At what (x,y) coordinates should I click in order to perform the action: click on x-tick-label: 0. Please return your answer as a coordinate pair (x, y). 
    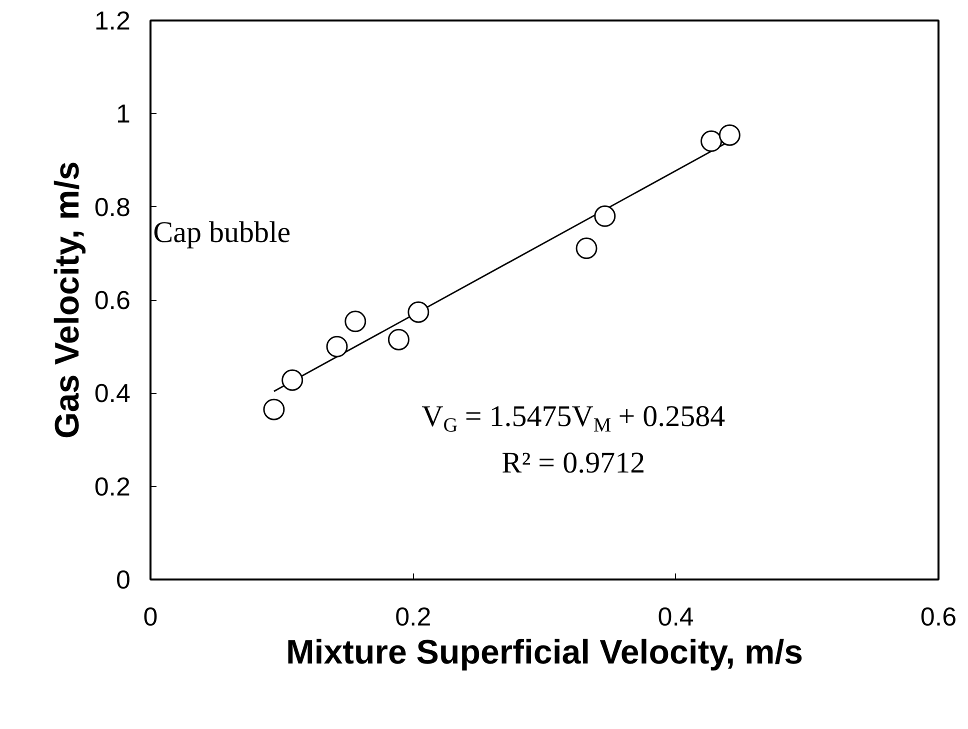
    Looking at the image, I should click on (150, 617).